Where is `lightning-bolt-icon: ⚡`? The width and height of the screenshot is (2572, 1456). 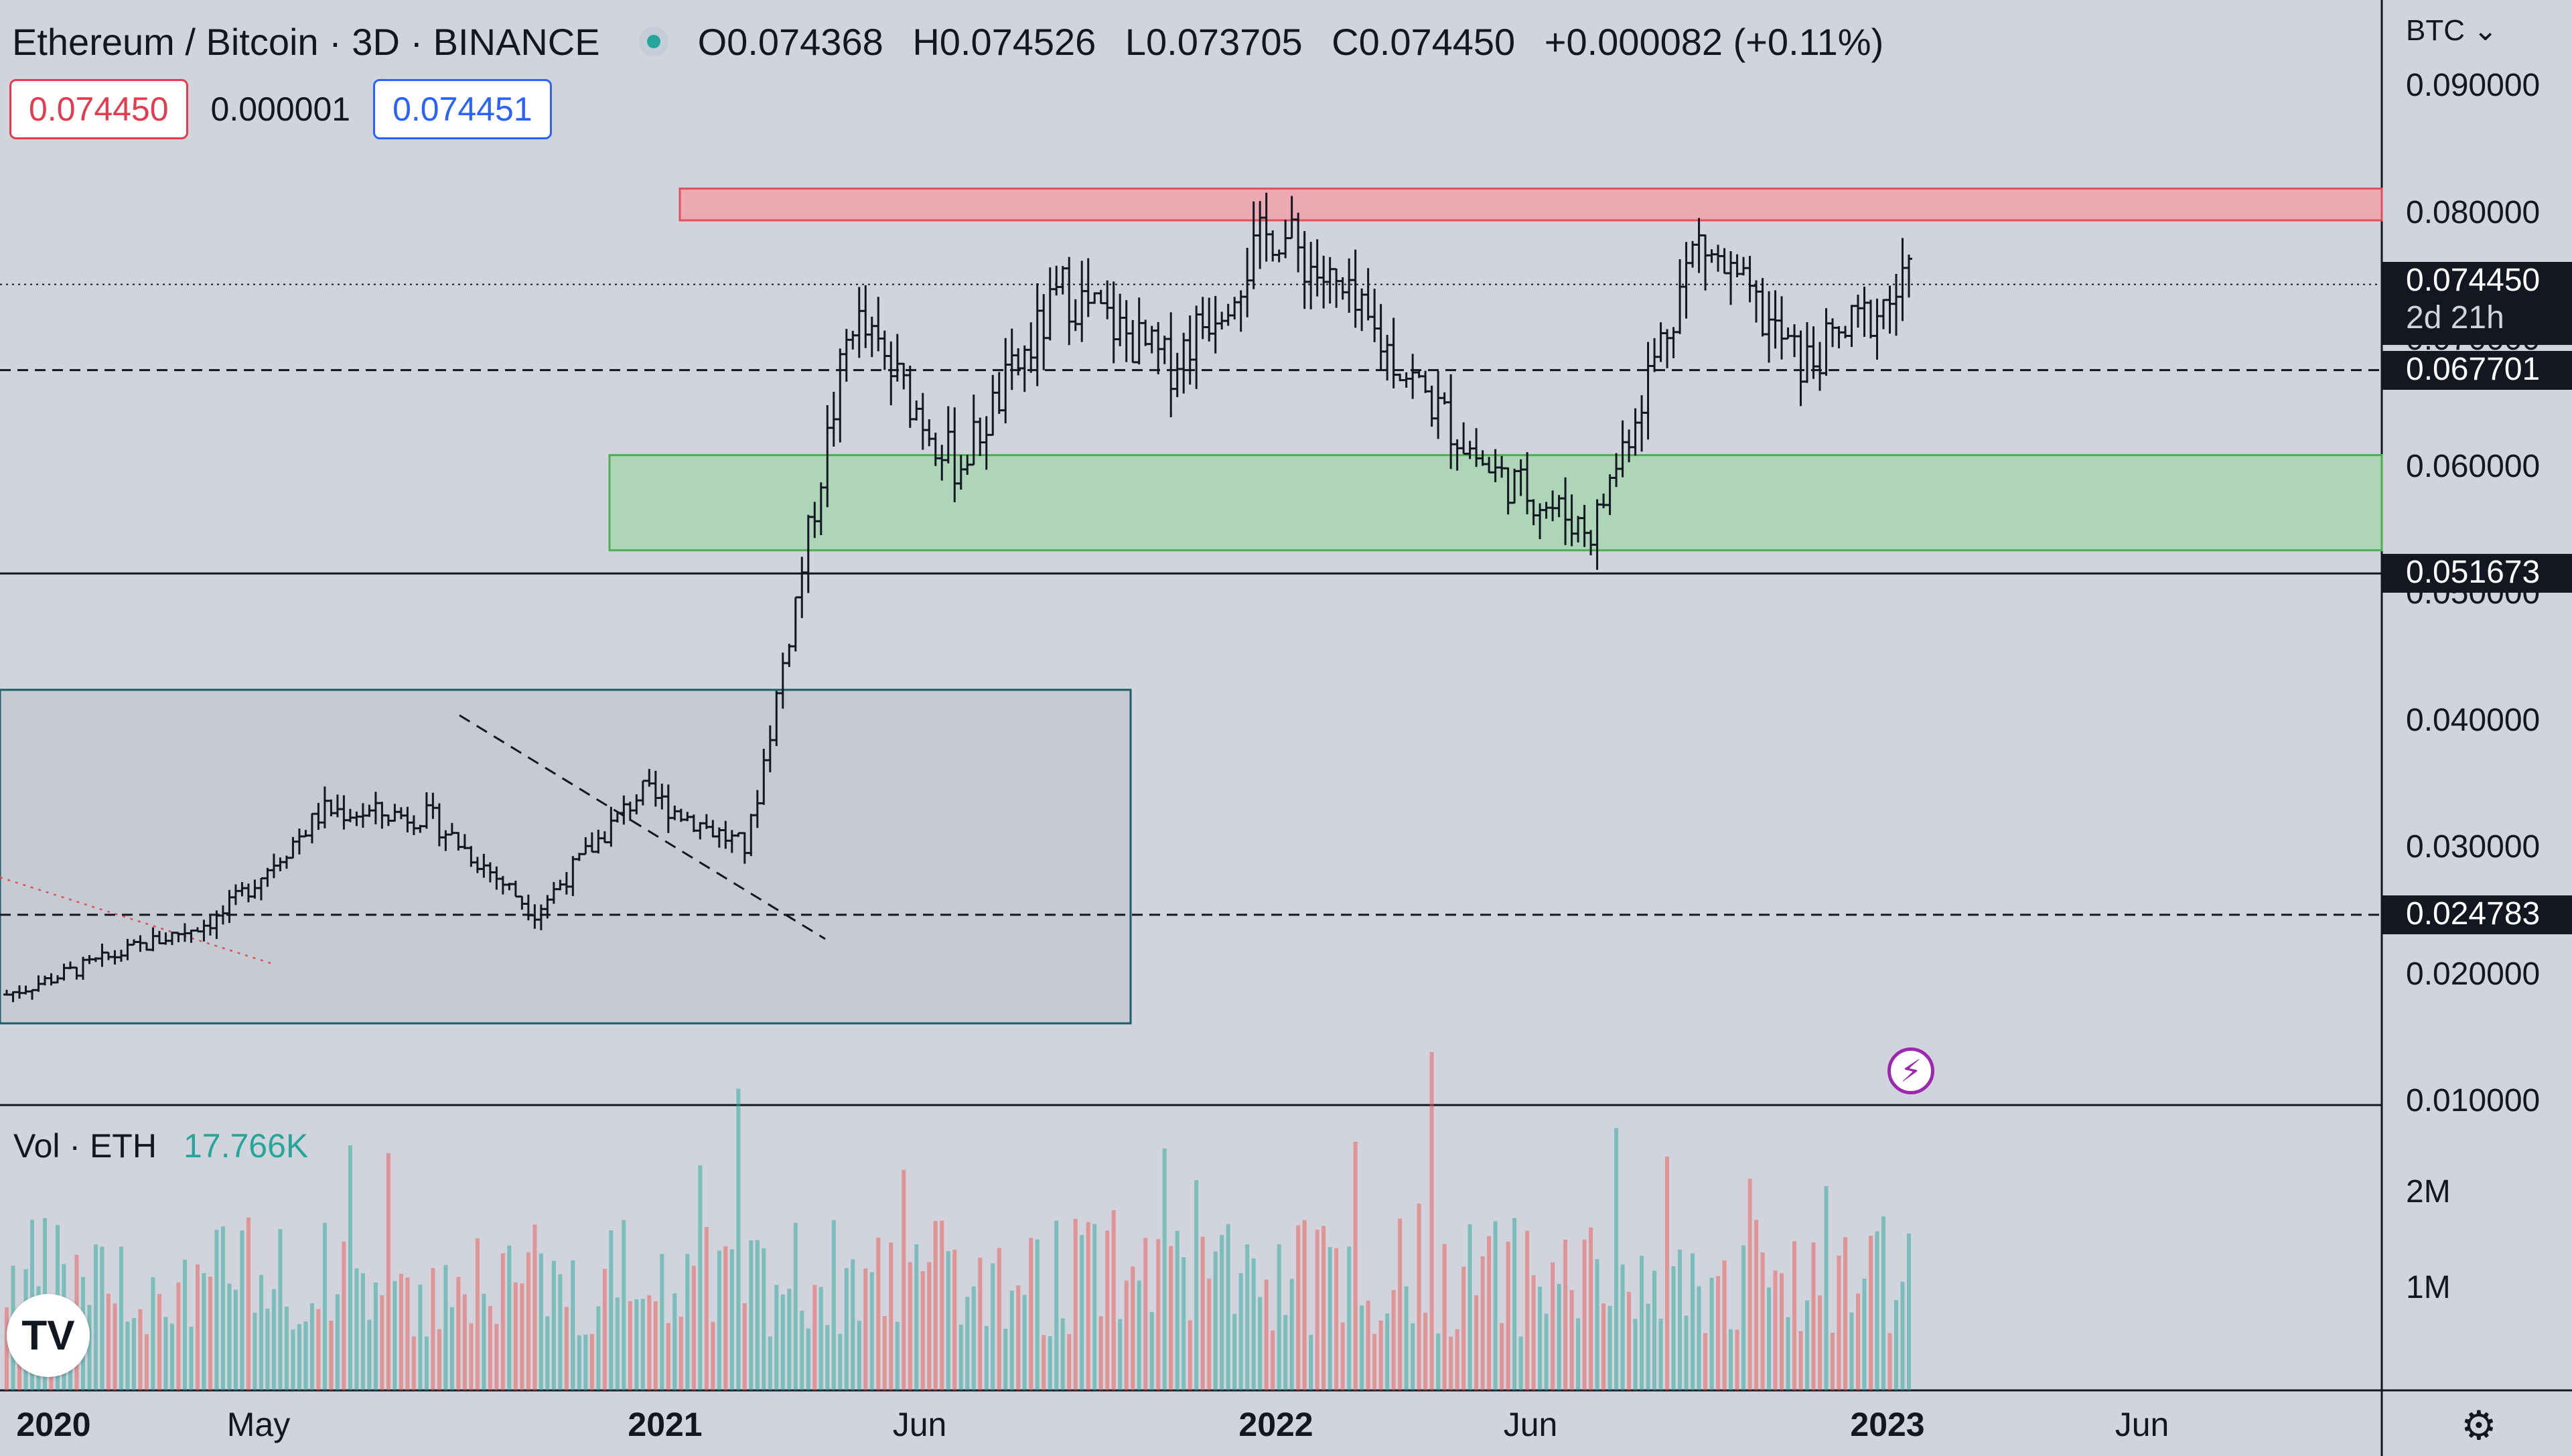 lightning-bolt-icon: ⚡ is located at coordinates (1910, 1070).